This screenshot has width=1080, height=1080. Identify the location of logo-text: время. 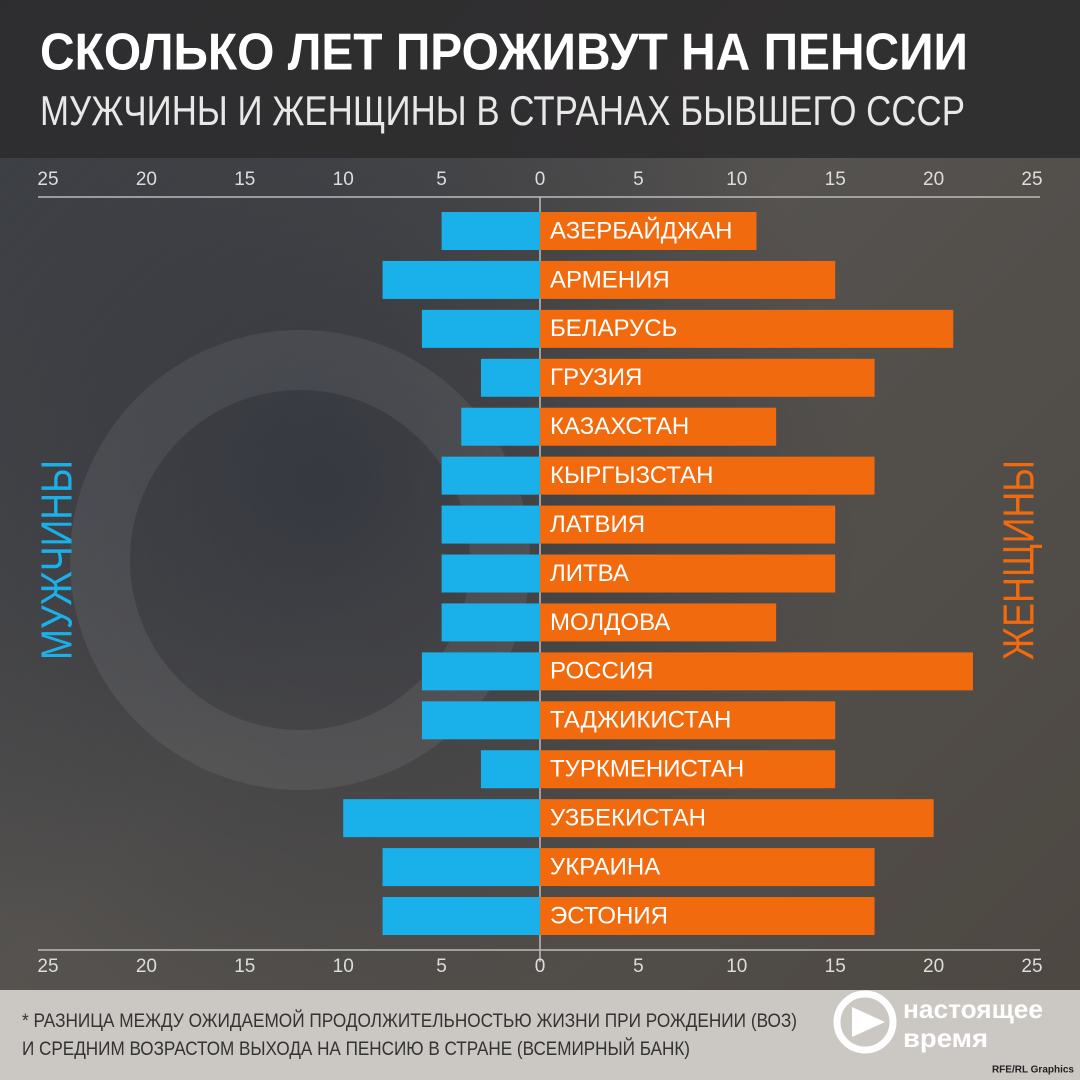
(945, 1038).